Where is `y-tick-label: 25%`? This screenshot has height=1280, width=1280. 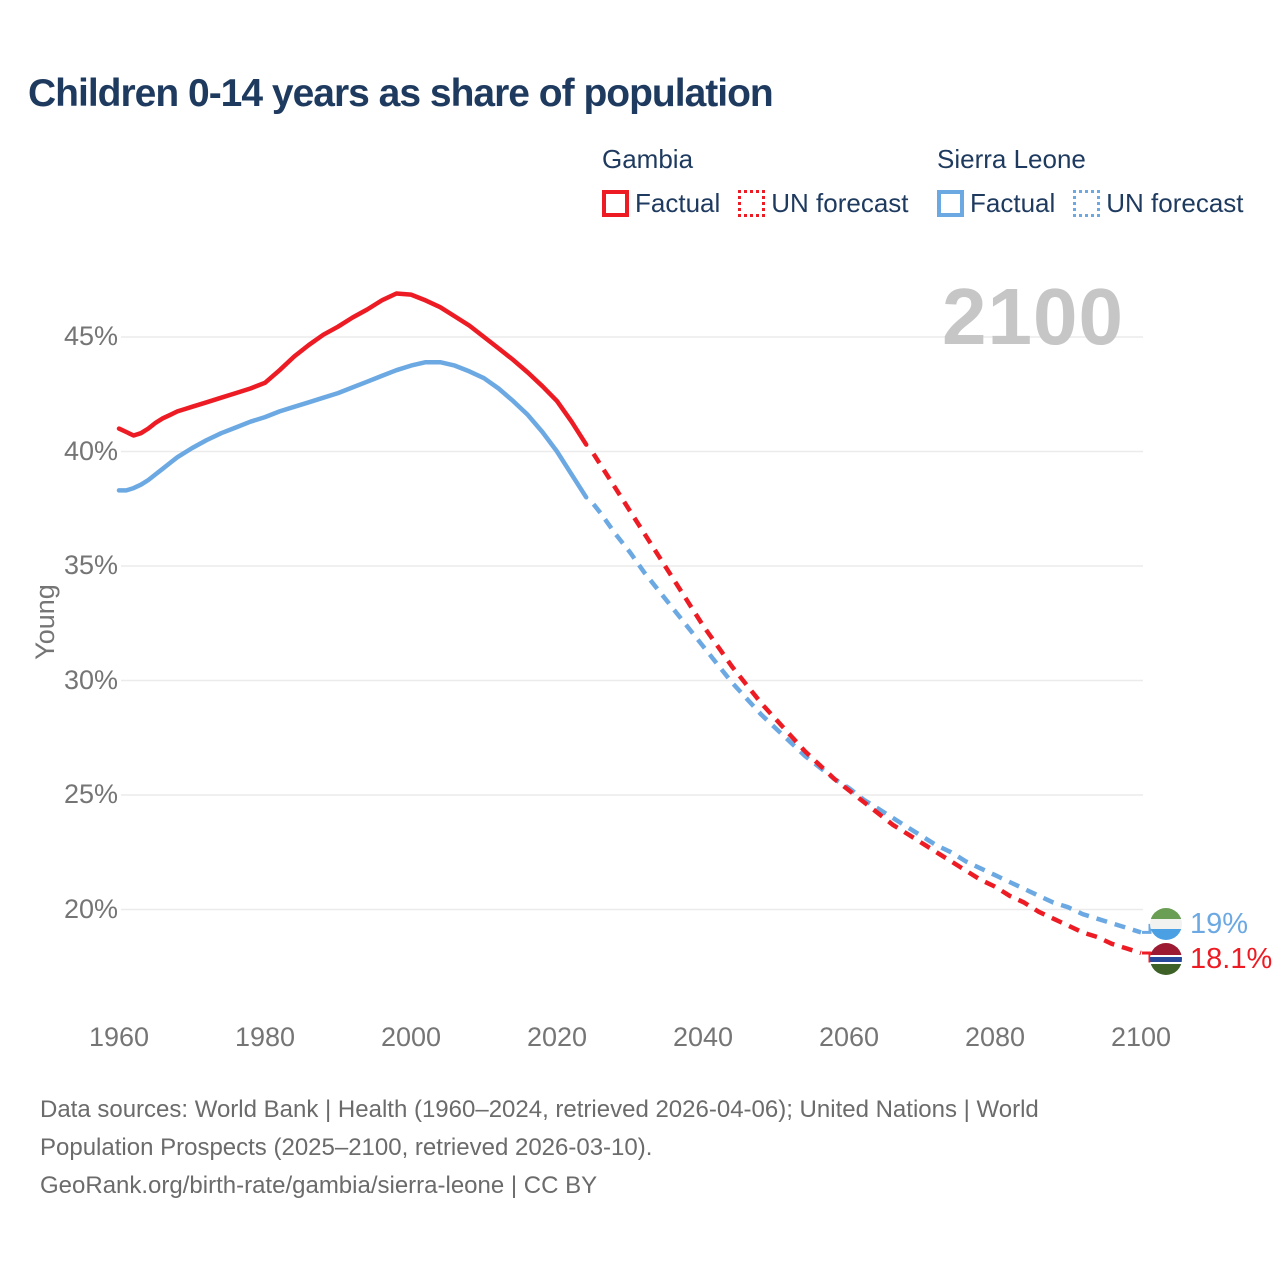 y-tick-label: 25% is located at coordinates (90, 794).